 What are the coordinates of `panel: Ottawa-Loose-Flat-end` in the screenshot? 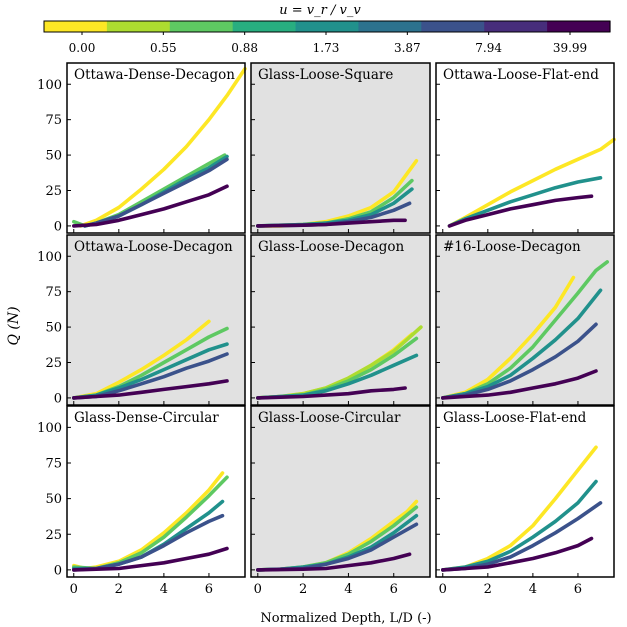 It's located at (525, 148).